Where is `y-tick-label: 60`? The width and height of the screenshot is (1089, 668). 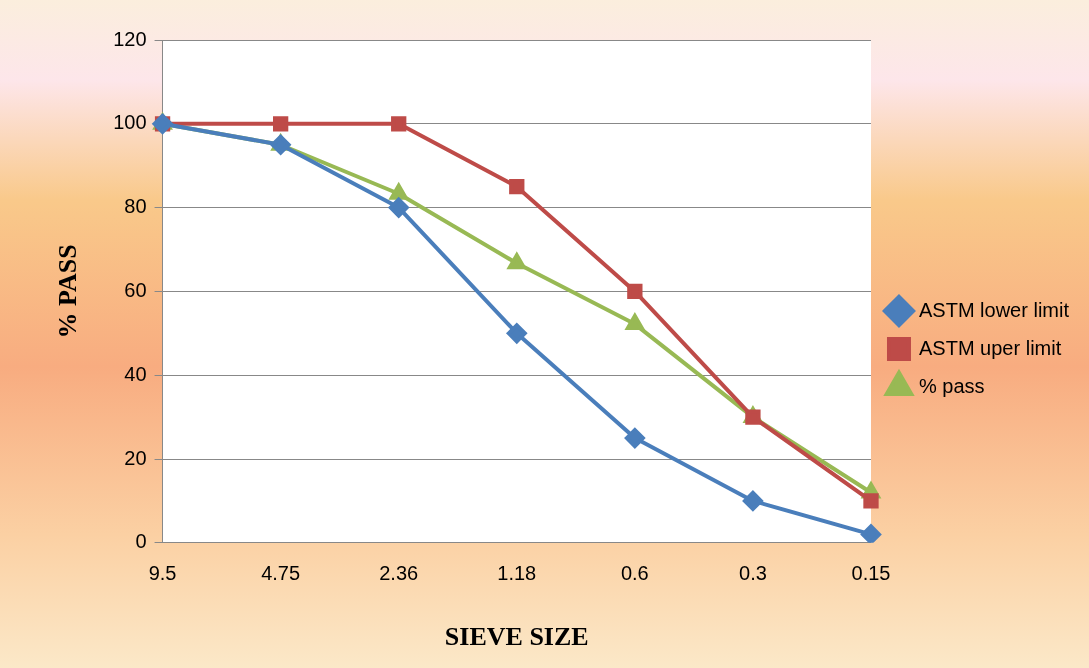 y-tick-label: 60 is located at coordinates (135, 289).